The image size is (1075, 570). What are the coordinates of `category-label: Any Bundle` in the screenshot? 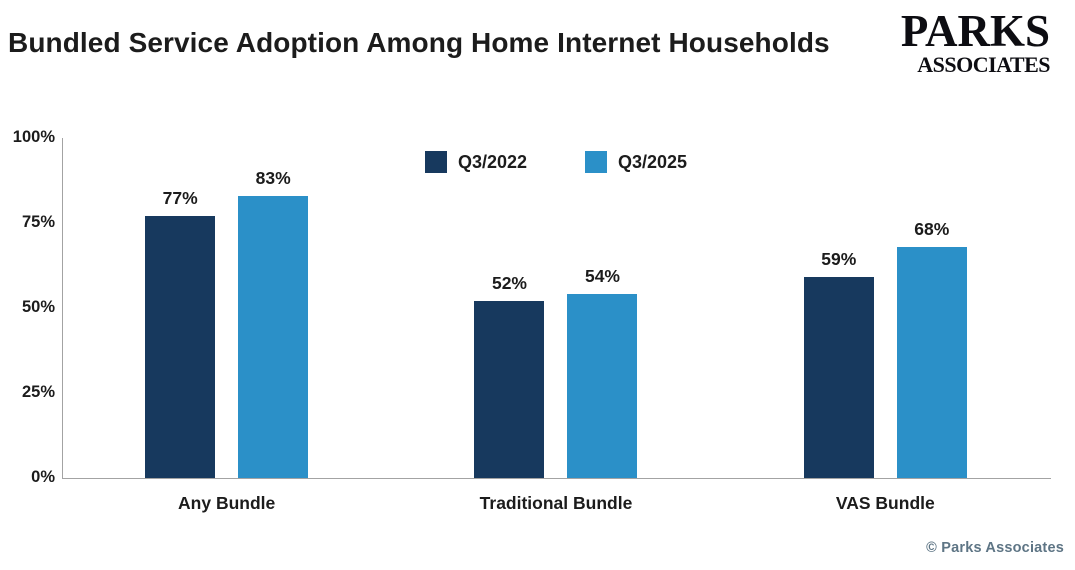 It's located at (227, 503).